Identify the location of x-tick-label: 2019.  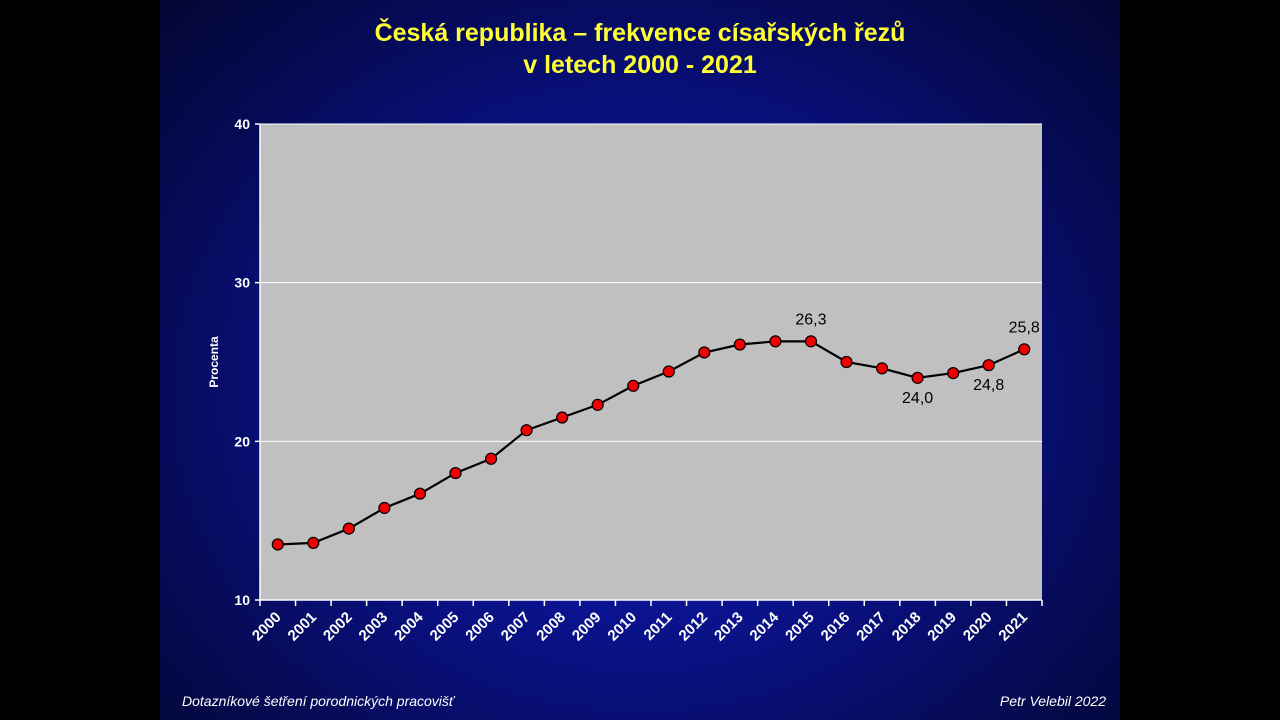
(942, 627).